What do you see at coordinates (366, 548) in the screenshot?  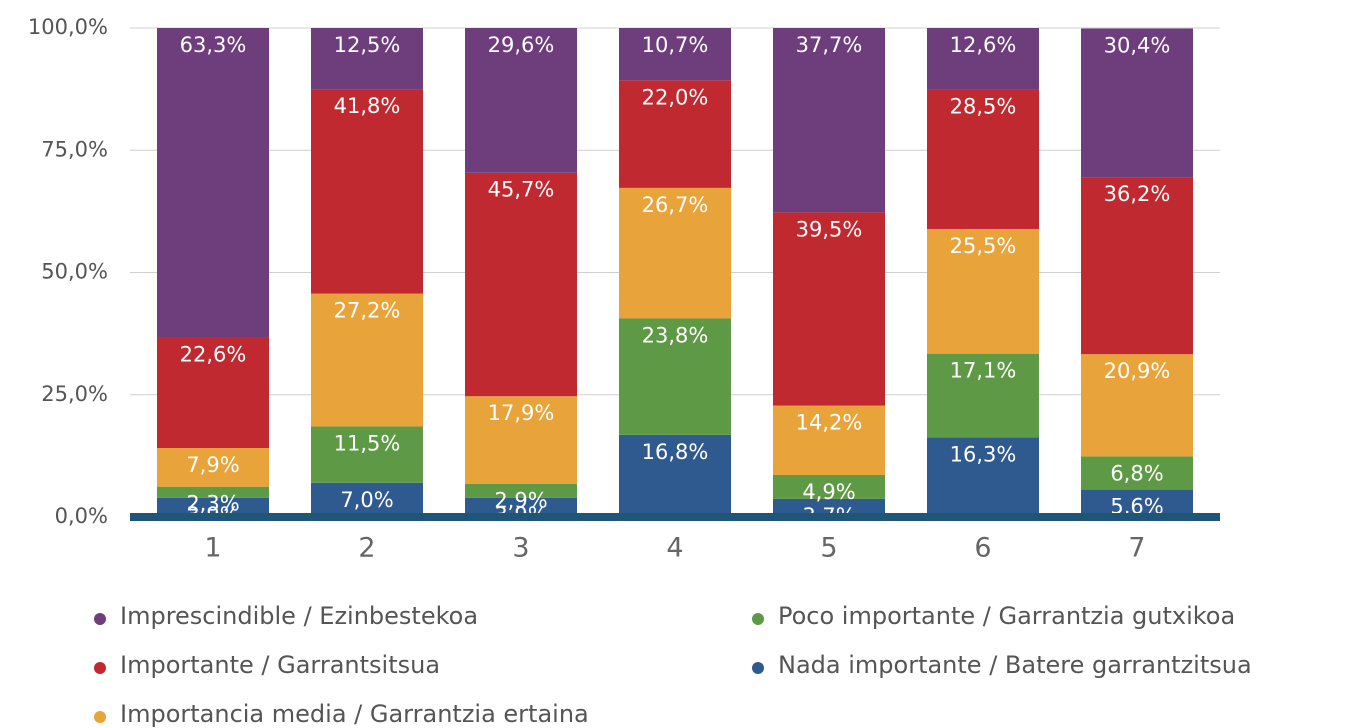 I see `x-tick-label: 2` at bounding box center [366, 548].